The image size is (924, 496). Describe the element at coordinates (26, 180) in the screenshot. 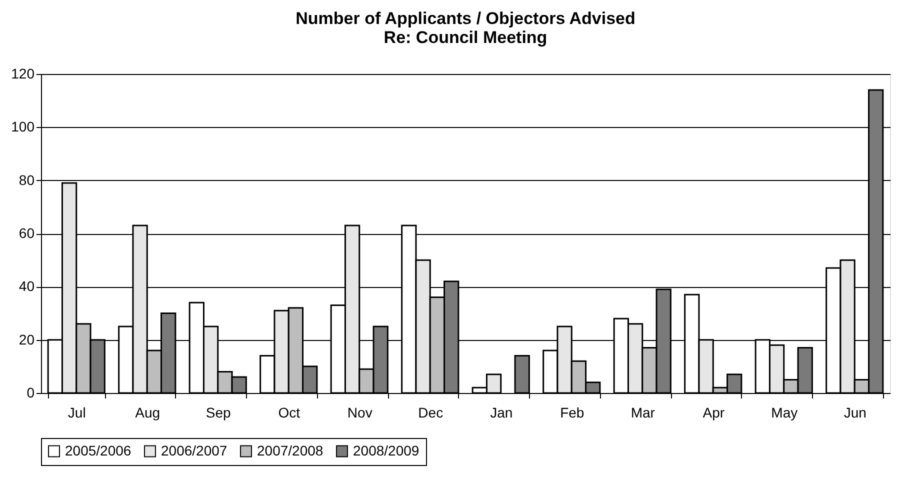

I see `y-tick-label: 80` at that location.